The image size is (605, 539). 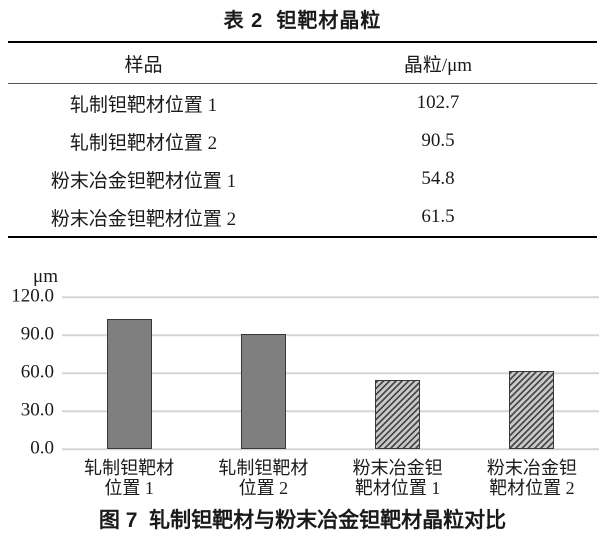 What do you see at coordinates (143, 63) in the screenshot?
I see `column-header-sample: 样品` at bounding box center [143, 63].